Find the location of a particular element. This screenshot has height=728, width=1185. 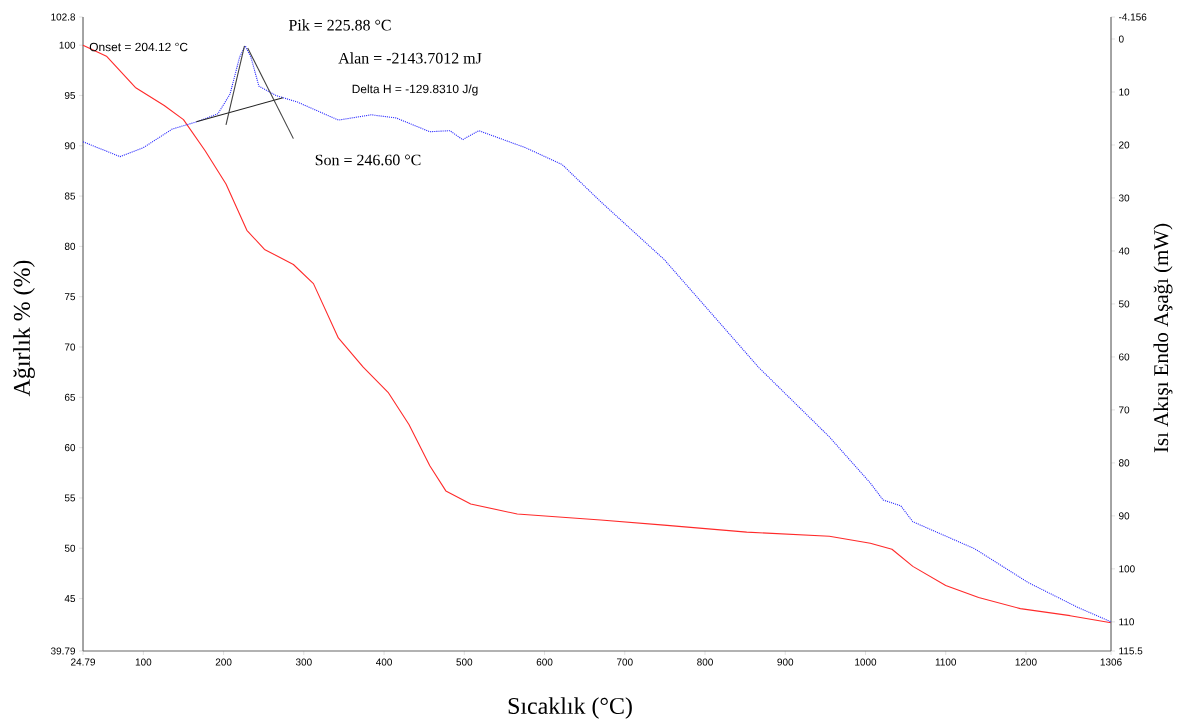

x-tick-label: 800 is located at coordinates (705, 662).